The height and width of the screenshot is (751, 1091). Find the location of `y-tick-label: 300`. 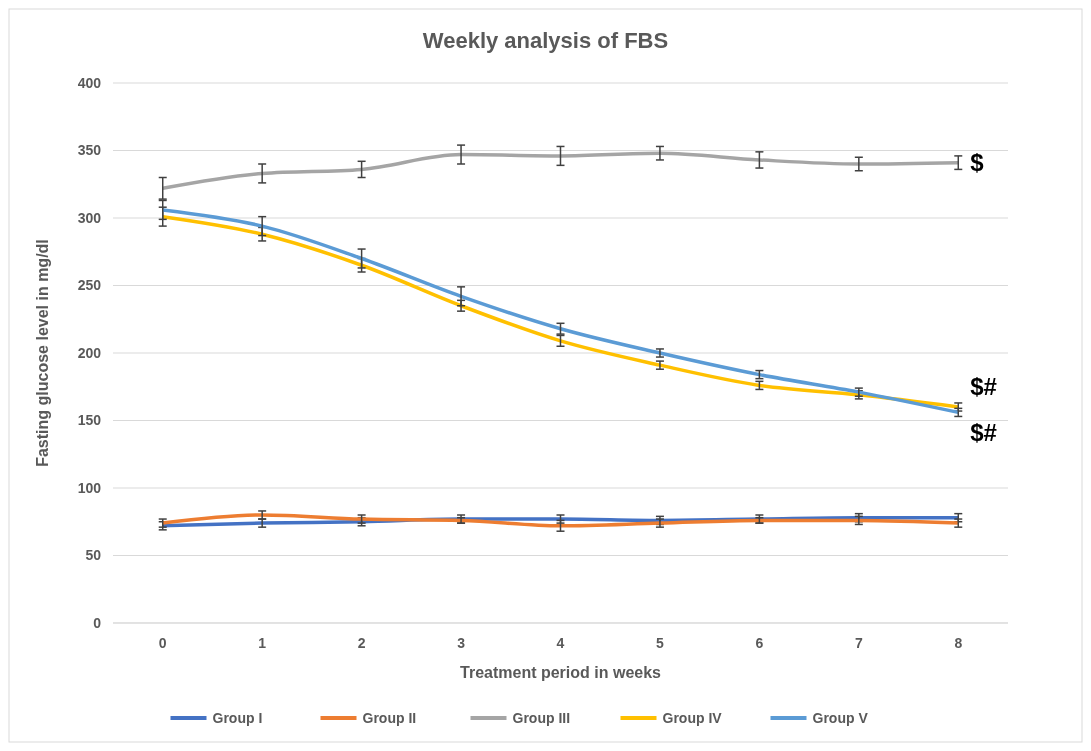

y-tick-label: 300 is located at coordinates (89, 217).